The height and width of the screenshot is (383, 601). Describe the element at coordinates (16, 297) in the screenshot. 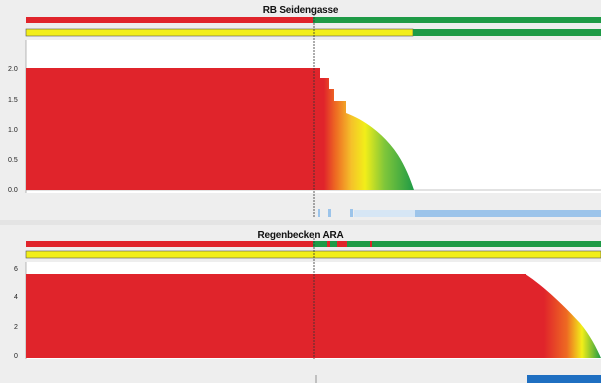

I see `y-tick-label: 4` at that location.